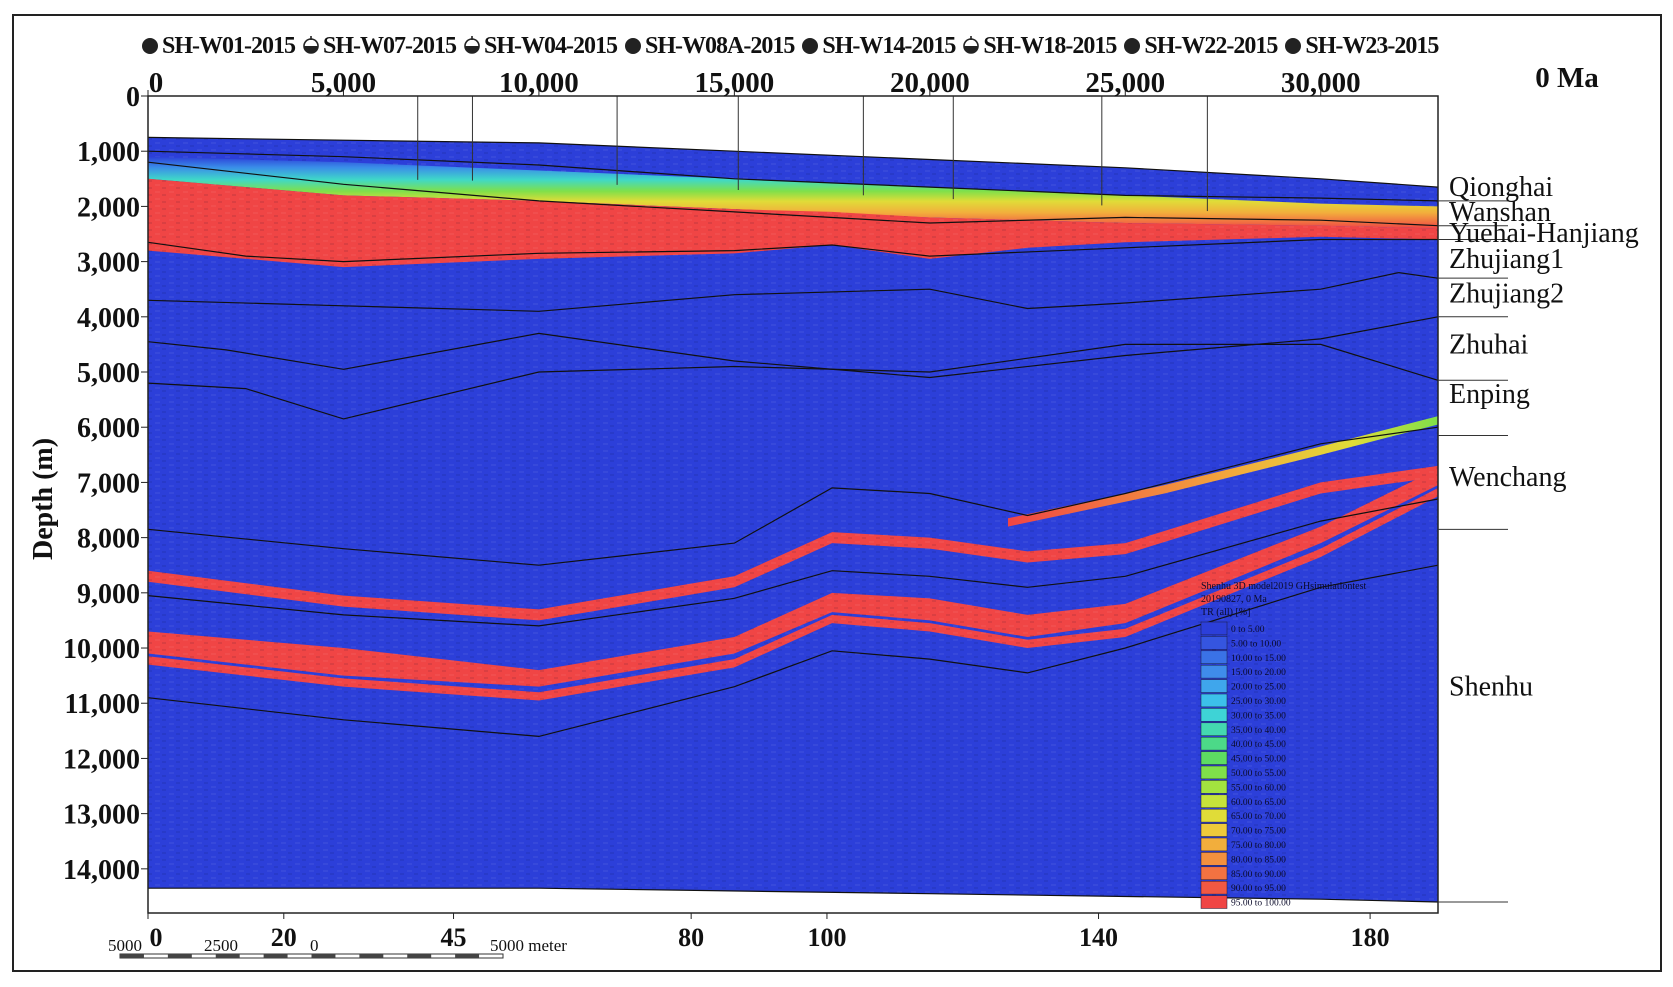 Image resolution: width=1673 pixels, height=987 pixels. Describe the element at coordinates (1258, 760) in the screenshot. I see `colorscale-label-9: 45.00 to 50.00` at that location.